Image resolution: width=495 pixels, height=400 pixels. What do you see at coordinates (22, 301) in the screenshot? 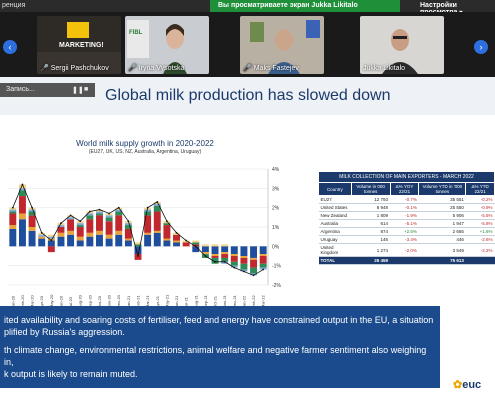
I see `x-tick-label: Feb-20` at bounding box center [22, 301].